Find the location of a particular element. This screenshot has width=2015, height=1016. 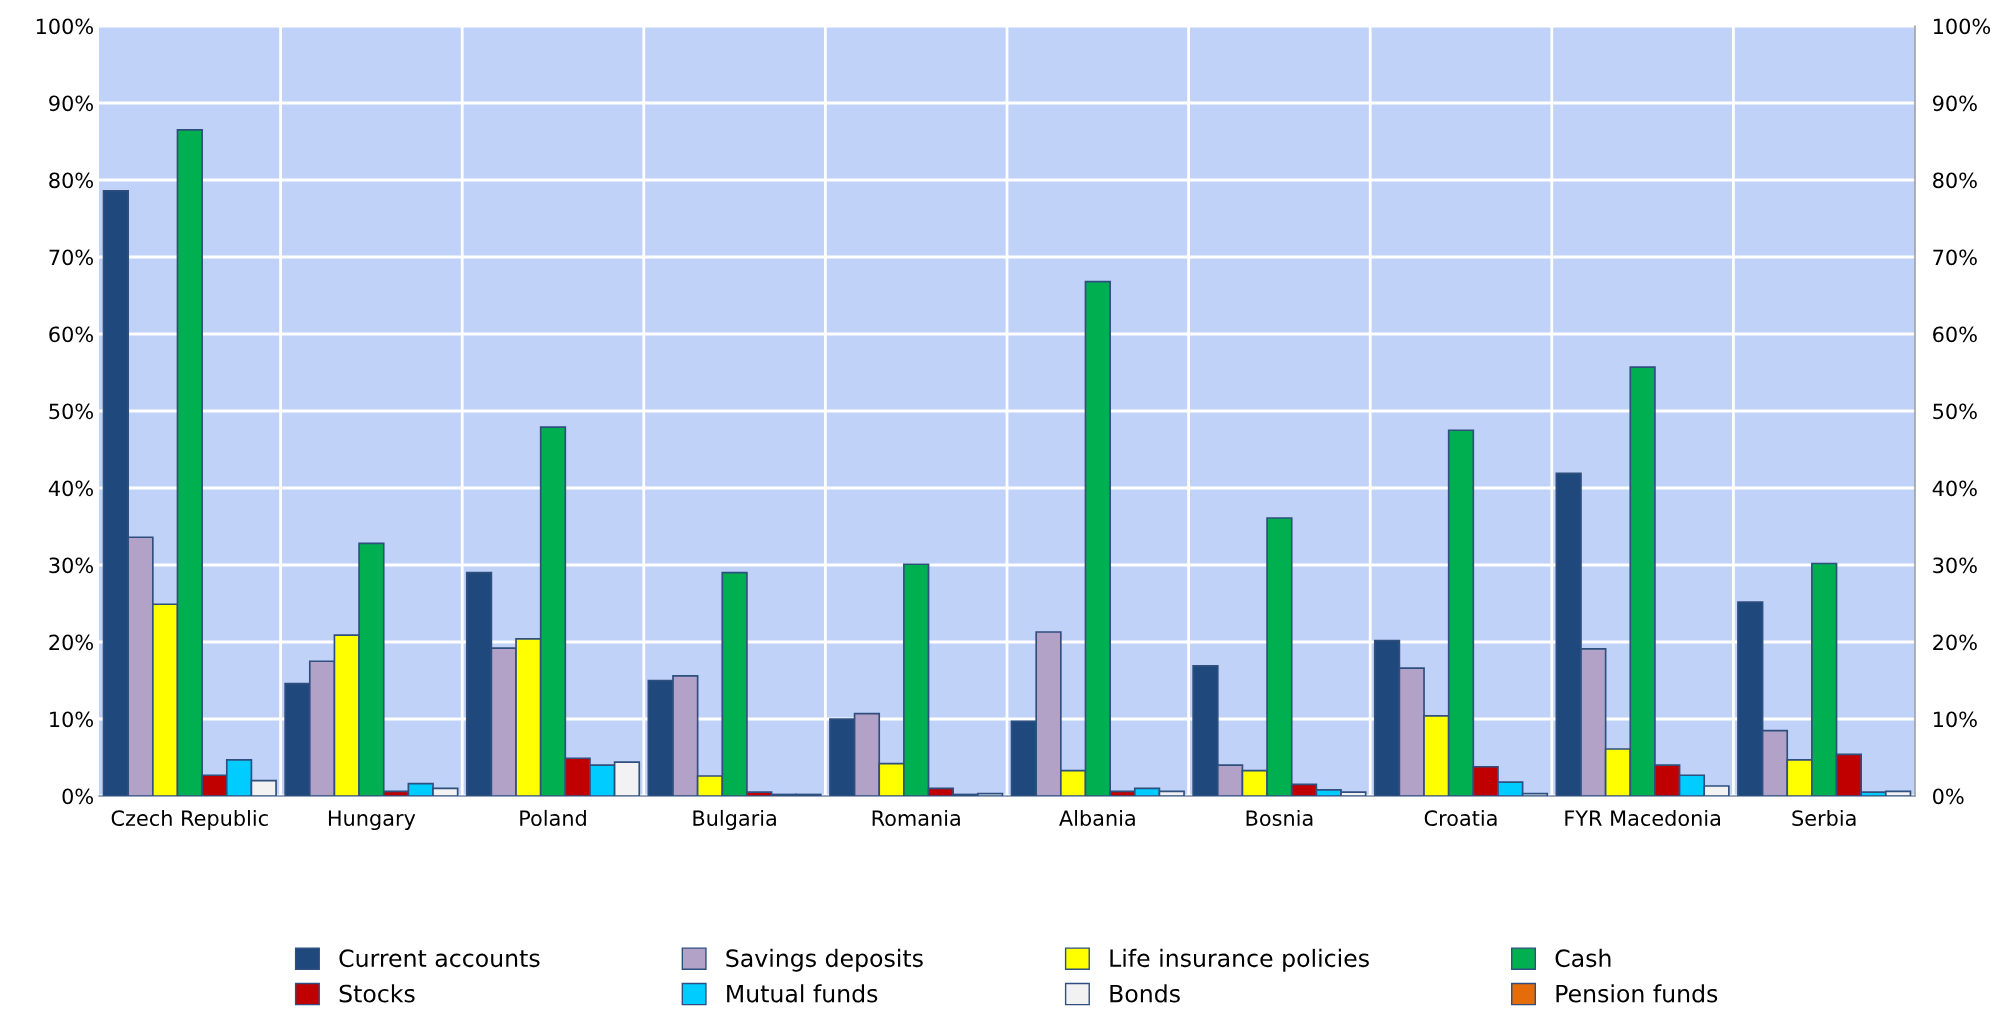

x-tick-label: Bosnia is located at coordinates (1279, 818).